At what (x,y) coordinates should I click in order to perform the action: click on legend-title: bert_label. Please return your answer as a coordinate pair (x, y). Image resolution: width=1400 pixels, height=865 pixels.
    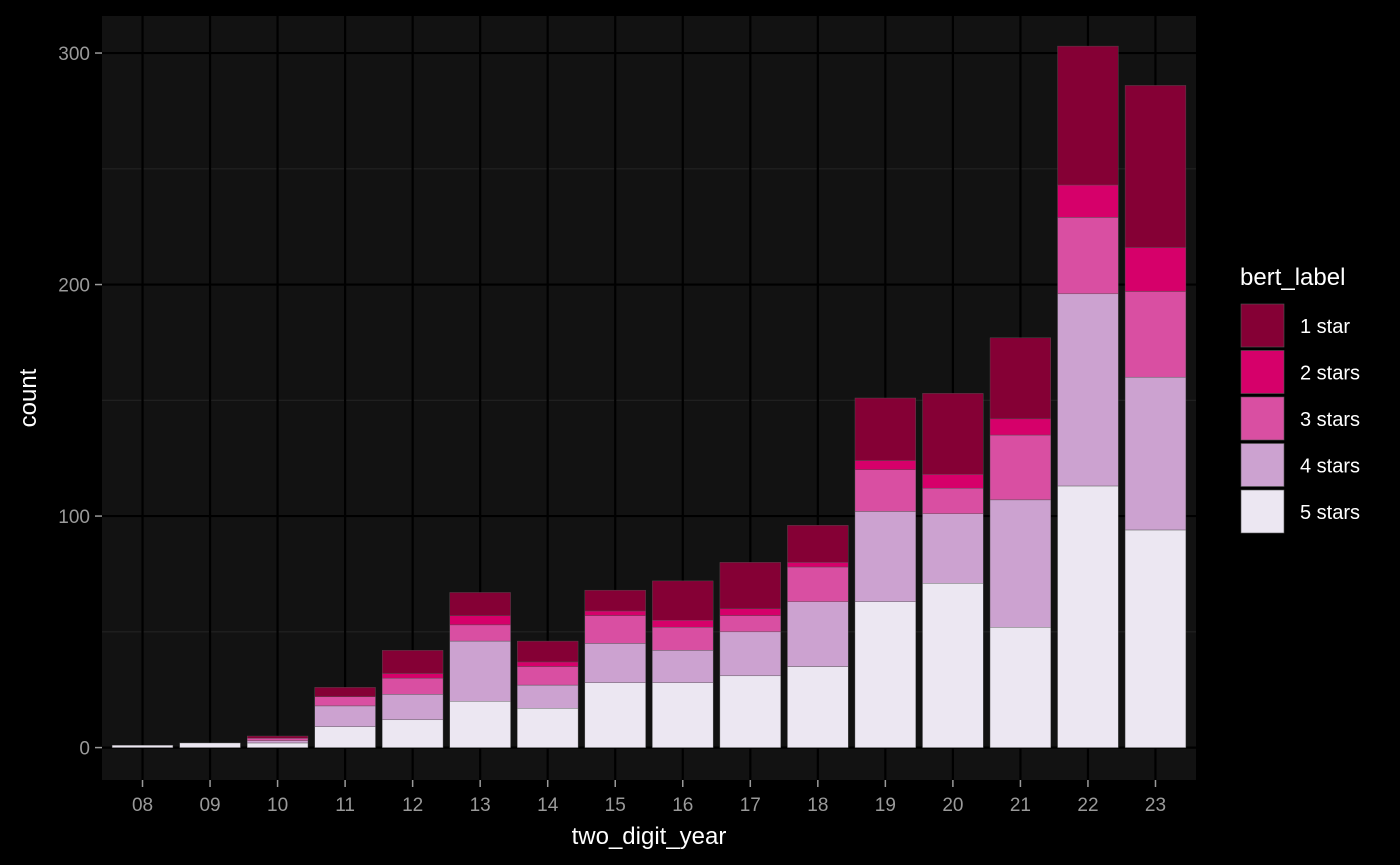
    Looking at the image, I should click on (1292, 277).